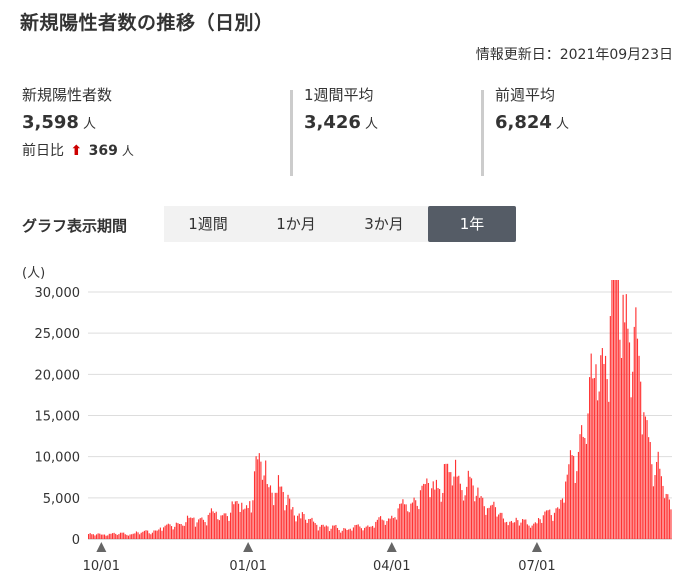 Image resolution: width=695 pixels, height=581 pixels. Describe the element at coordinates (532, 130) in the screenshot. I see `stat-prev-week-avg: 前週平均 6,824 人` at that location.